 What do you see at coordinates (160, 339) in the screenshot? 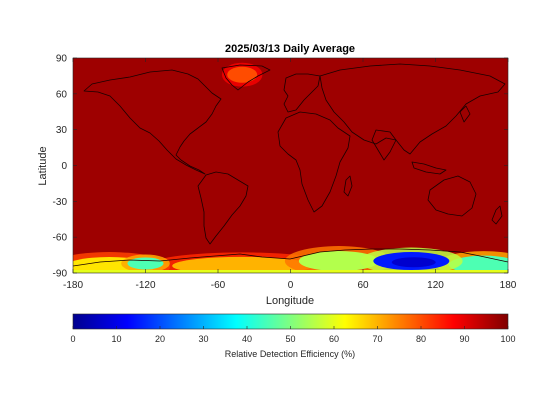
I see `colorbar-tick-label: 20` at bounding box center [160, 339].